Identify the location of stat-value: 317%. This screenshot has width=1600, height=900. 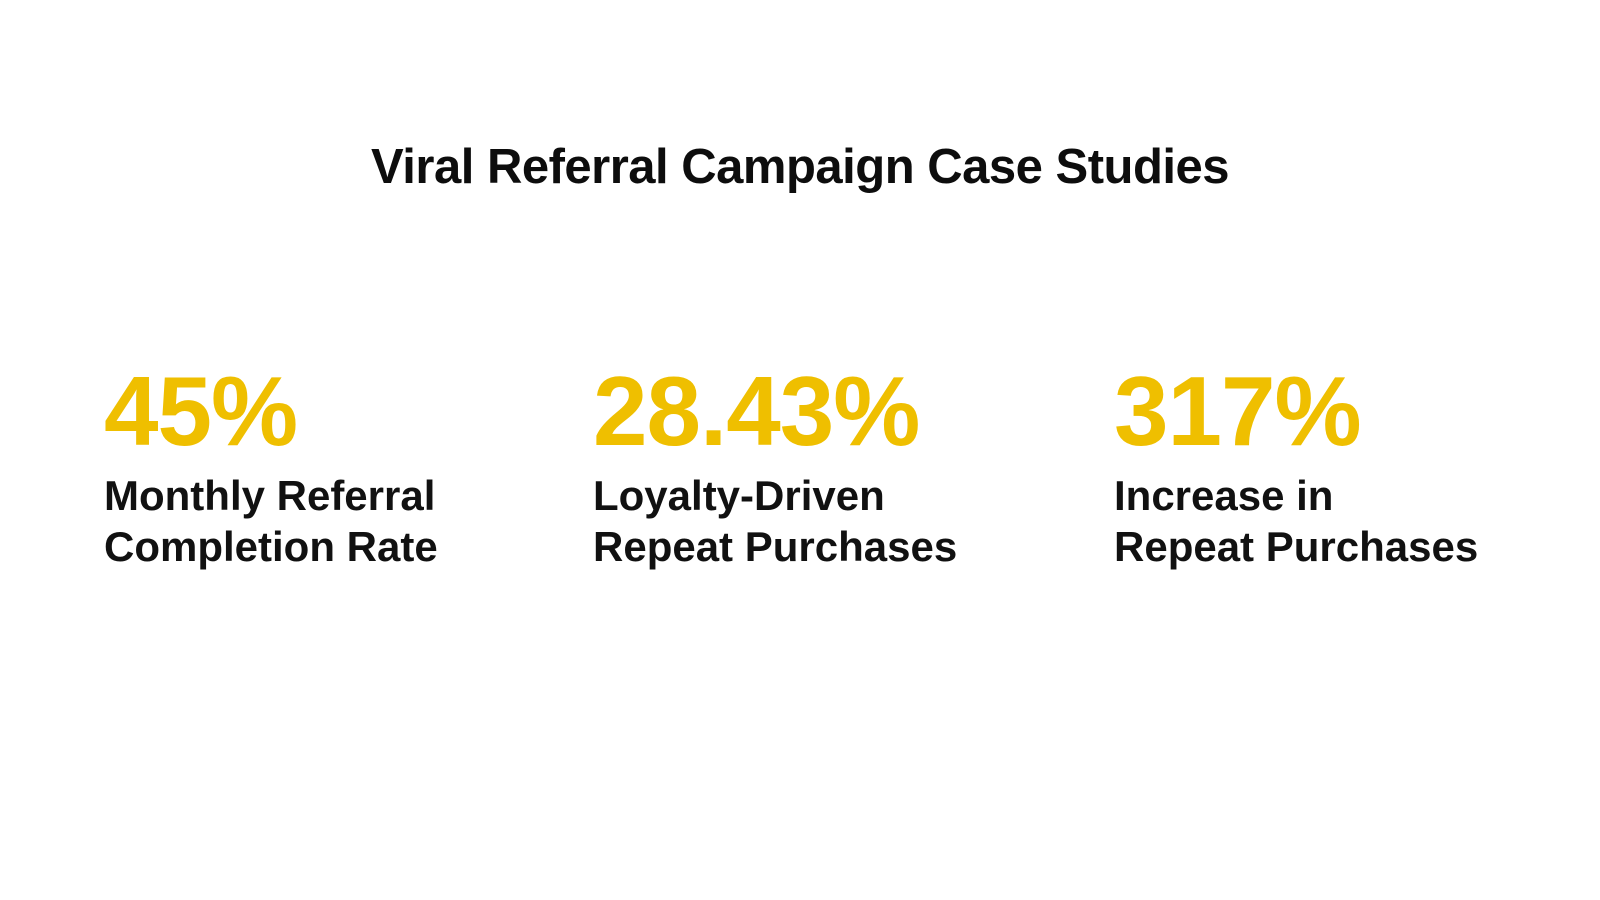
(1238, 411).